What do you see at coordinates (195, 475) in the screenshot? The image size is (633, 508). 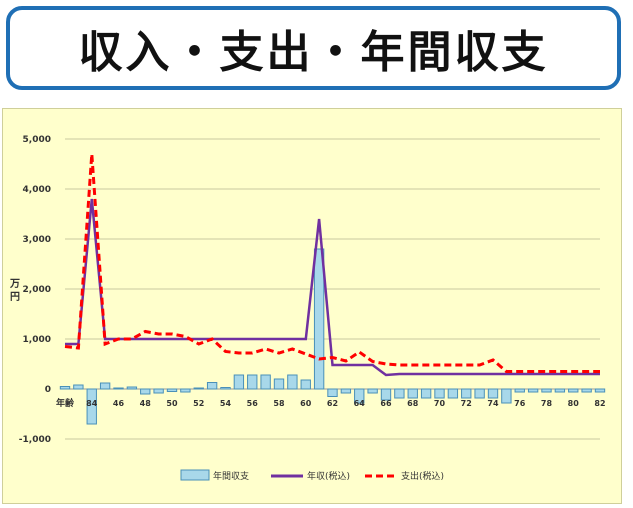 I see `legend-swatch-bar` at bounding box center [195, 475].